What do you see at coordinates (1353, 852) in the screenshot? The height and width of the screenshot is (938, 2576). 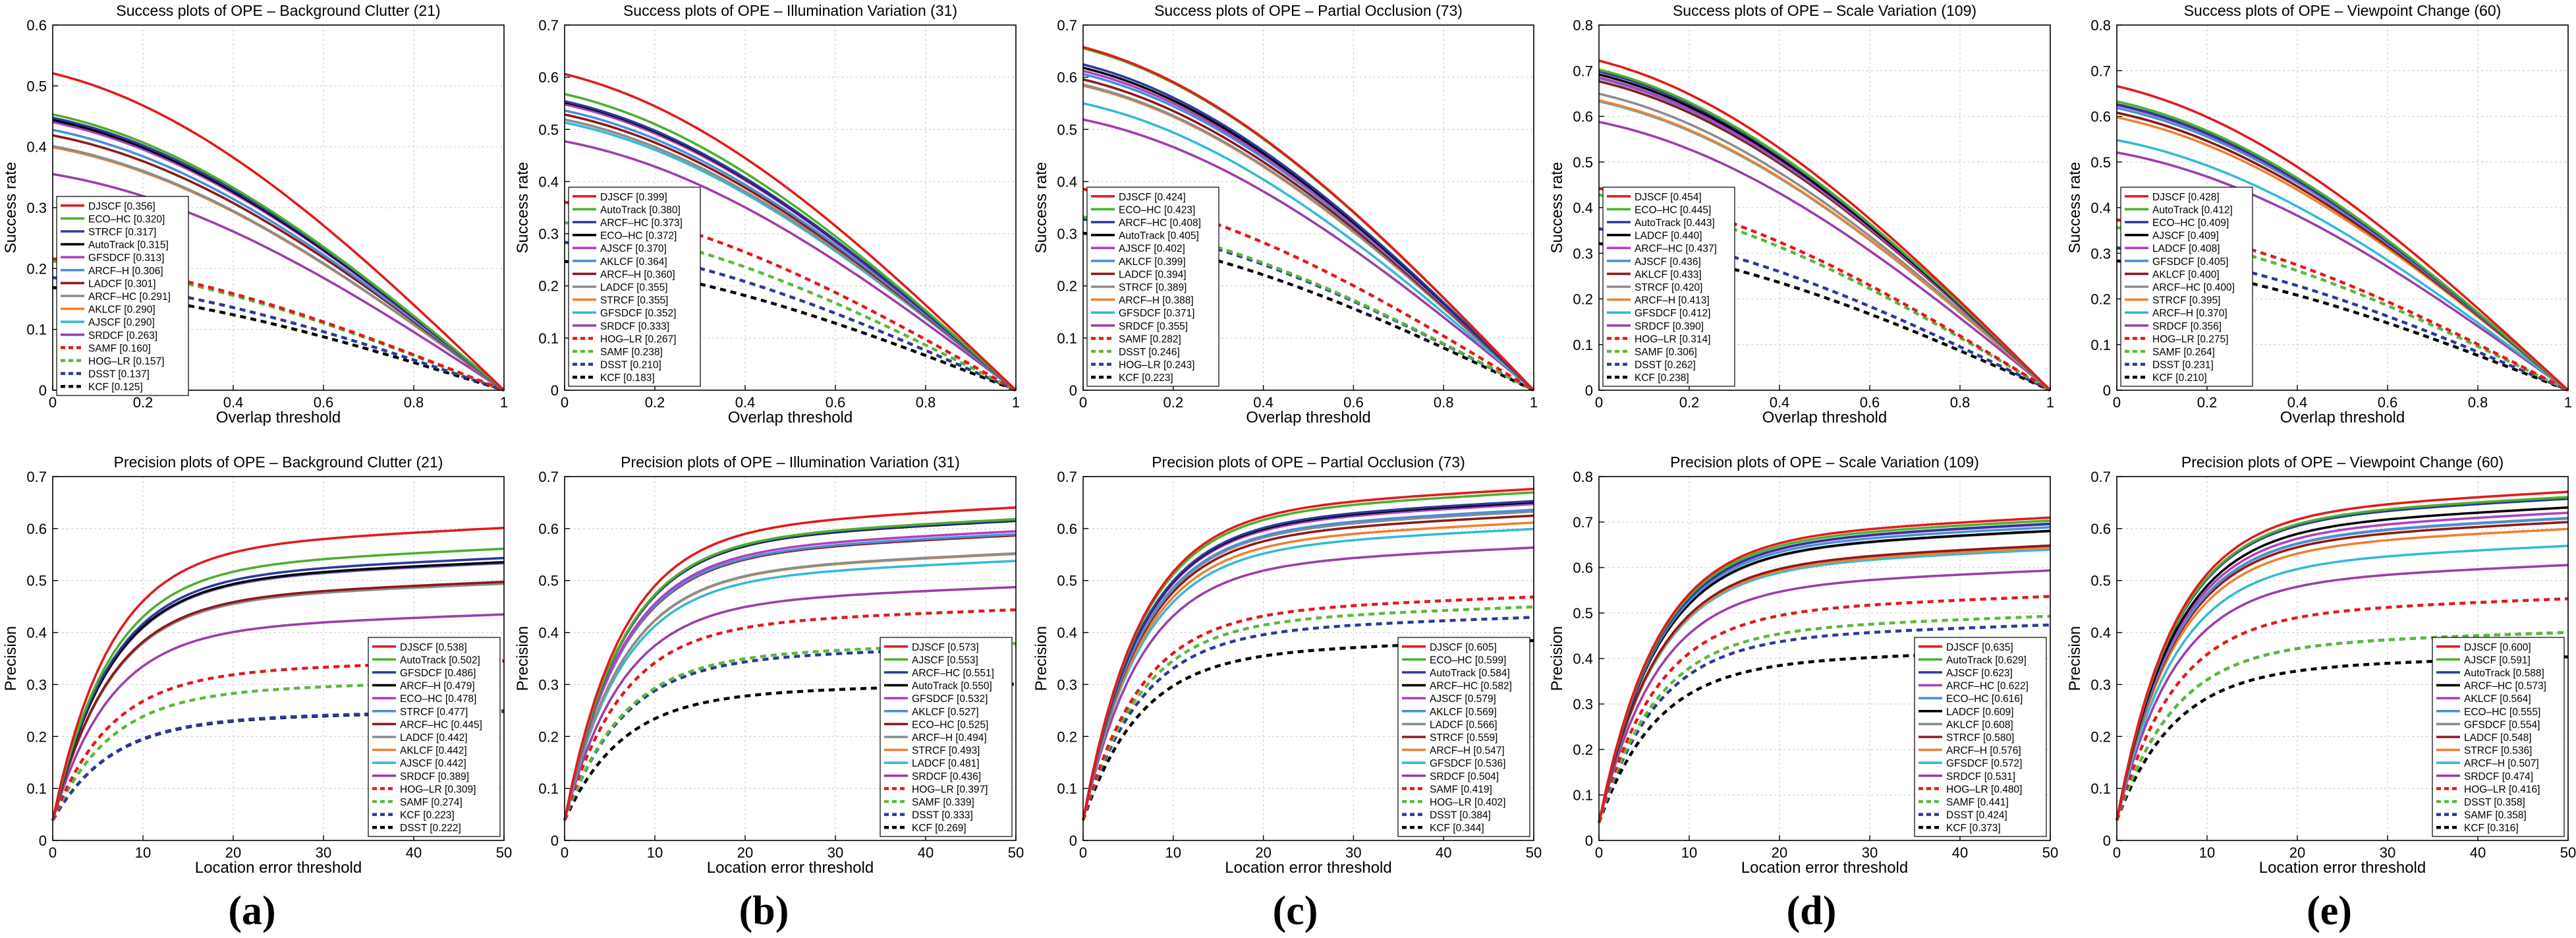 I see `x-tick-label: 30` at bounding box center [1353, 852].